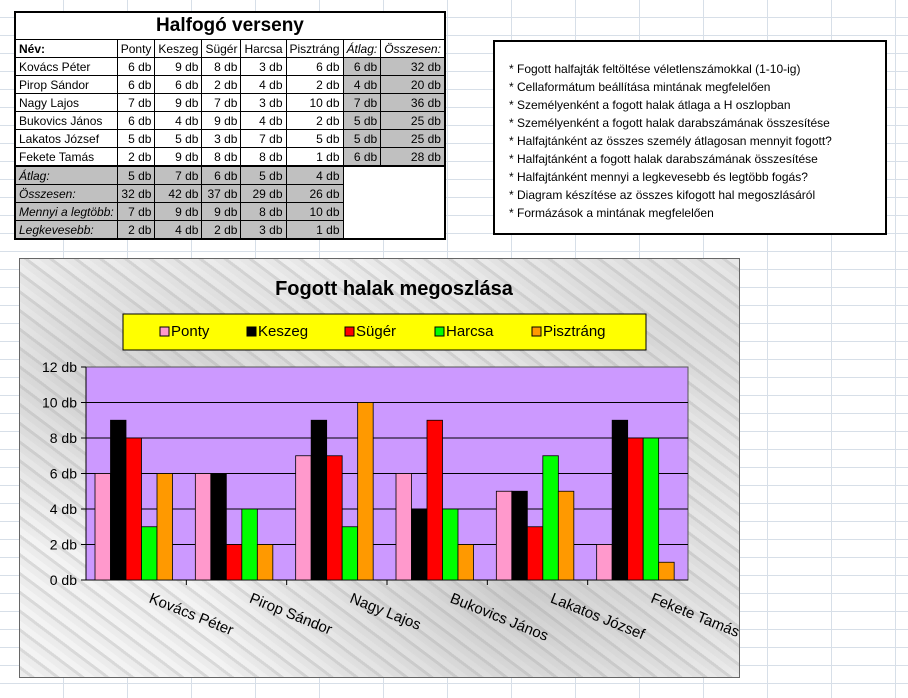 The height and width of the screenshot is (698, 908). Describe the element at coordinates (291, 614) in the screenshot. I see `x-tick-label: Pirop Sándor` at that location.